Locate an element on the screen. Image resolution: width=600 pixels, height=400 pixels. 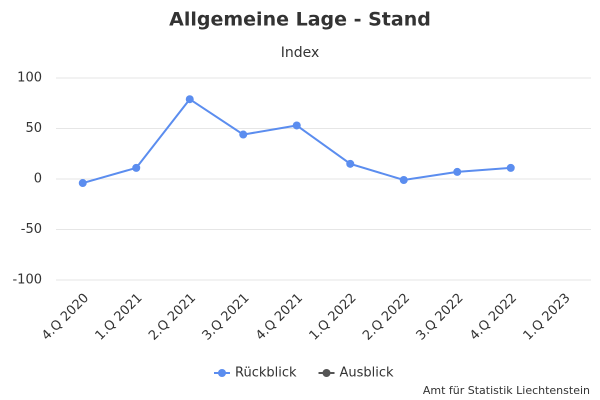
y-tick-label: 0 is located at coordinates (38, 179).